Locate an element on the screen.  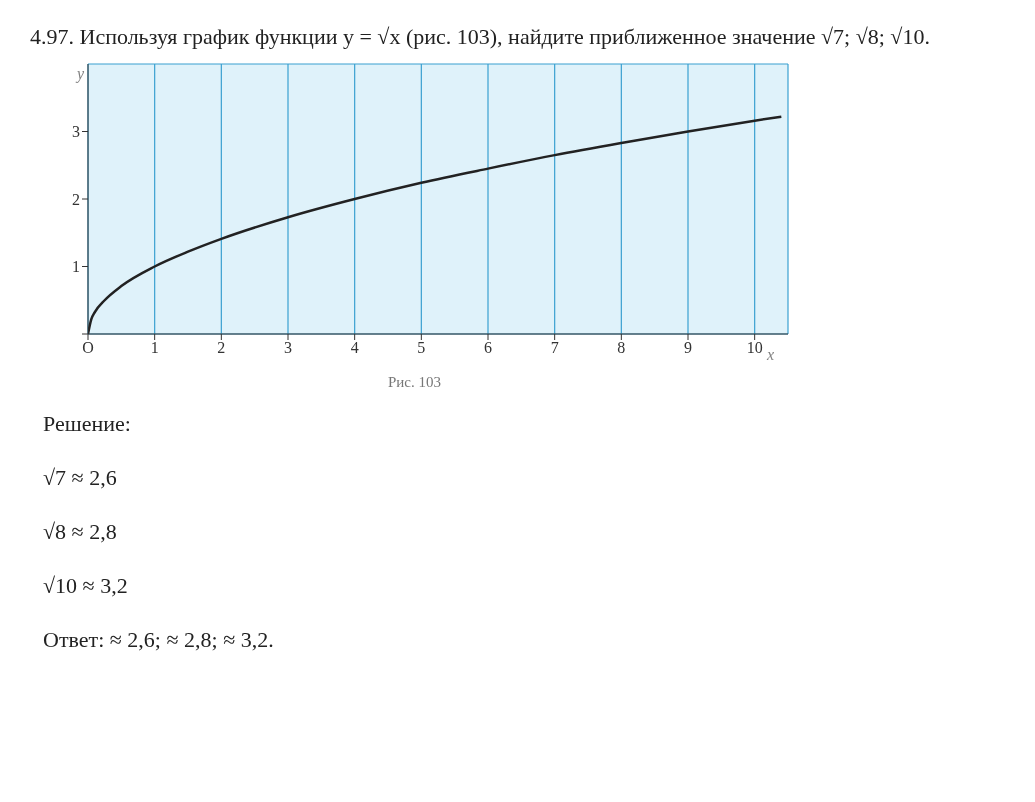
y-tick-label: 1 is located at coordinates (76, 267).